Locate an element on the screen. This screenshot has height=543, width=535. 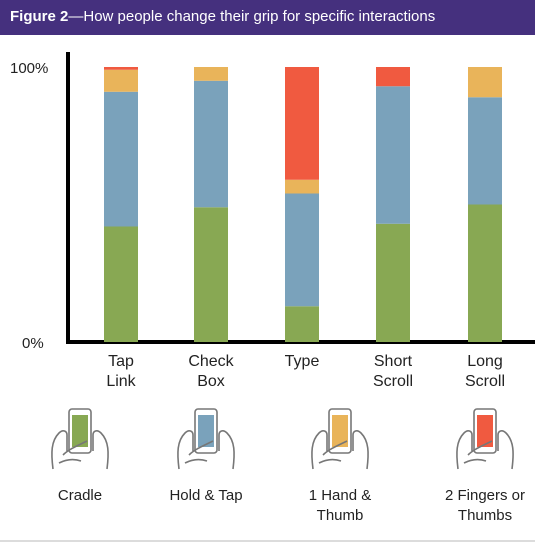
category-label: Type is located at coordinates (302, 372).